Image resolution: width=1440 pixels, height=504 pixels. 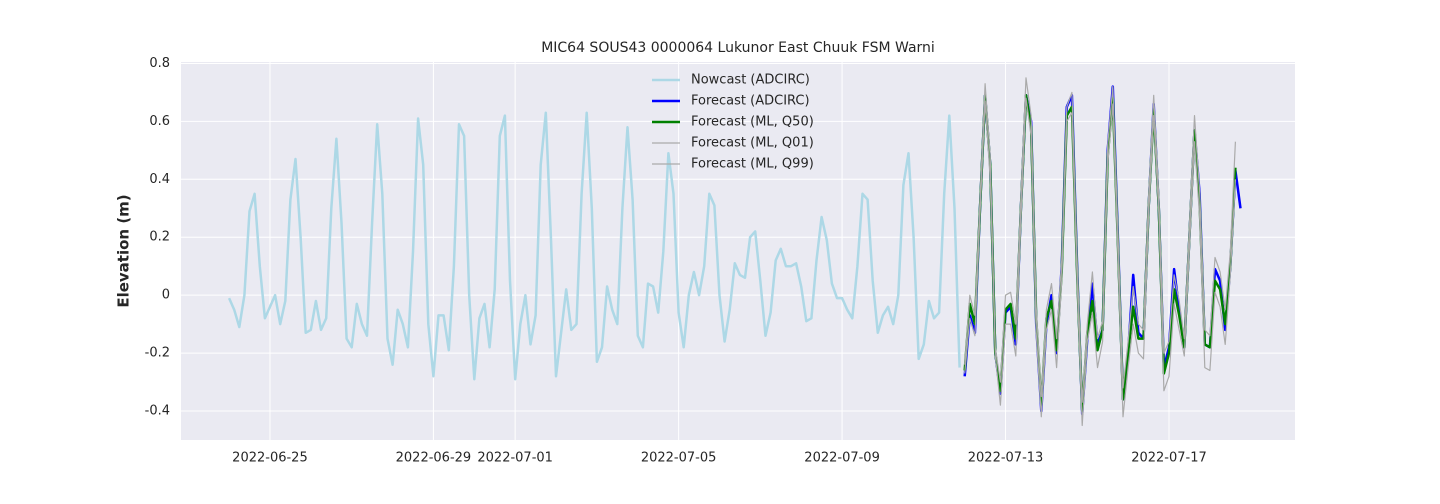 What do you see at coordinates (752, 122) in the screenshot?
I see `legend-label: Forecast (ML, Q50)` at bounding box center [752, 122].